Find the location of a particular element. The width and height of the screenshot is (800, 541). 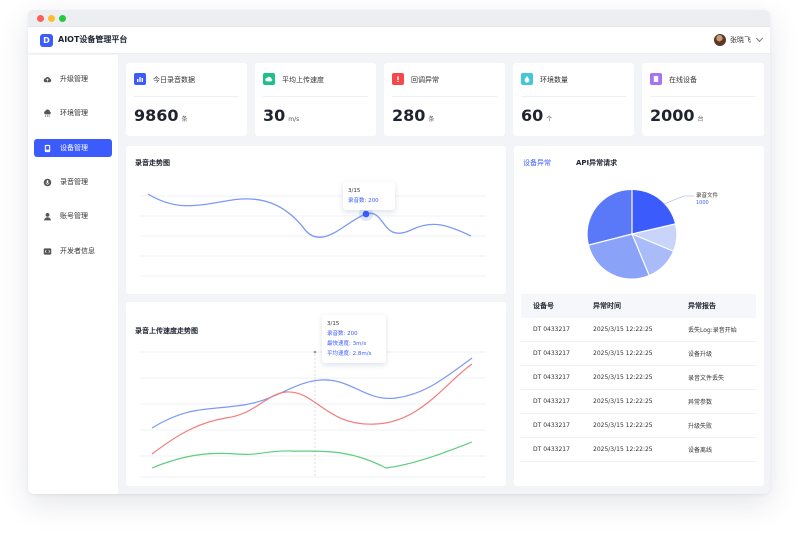

window-titlebar is located at coordinates (399, 18).